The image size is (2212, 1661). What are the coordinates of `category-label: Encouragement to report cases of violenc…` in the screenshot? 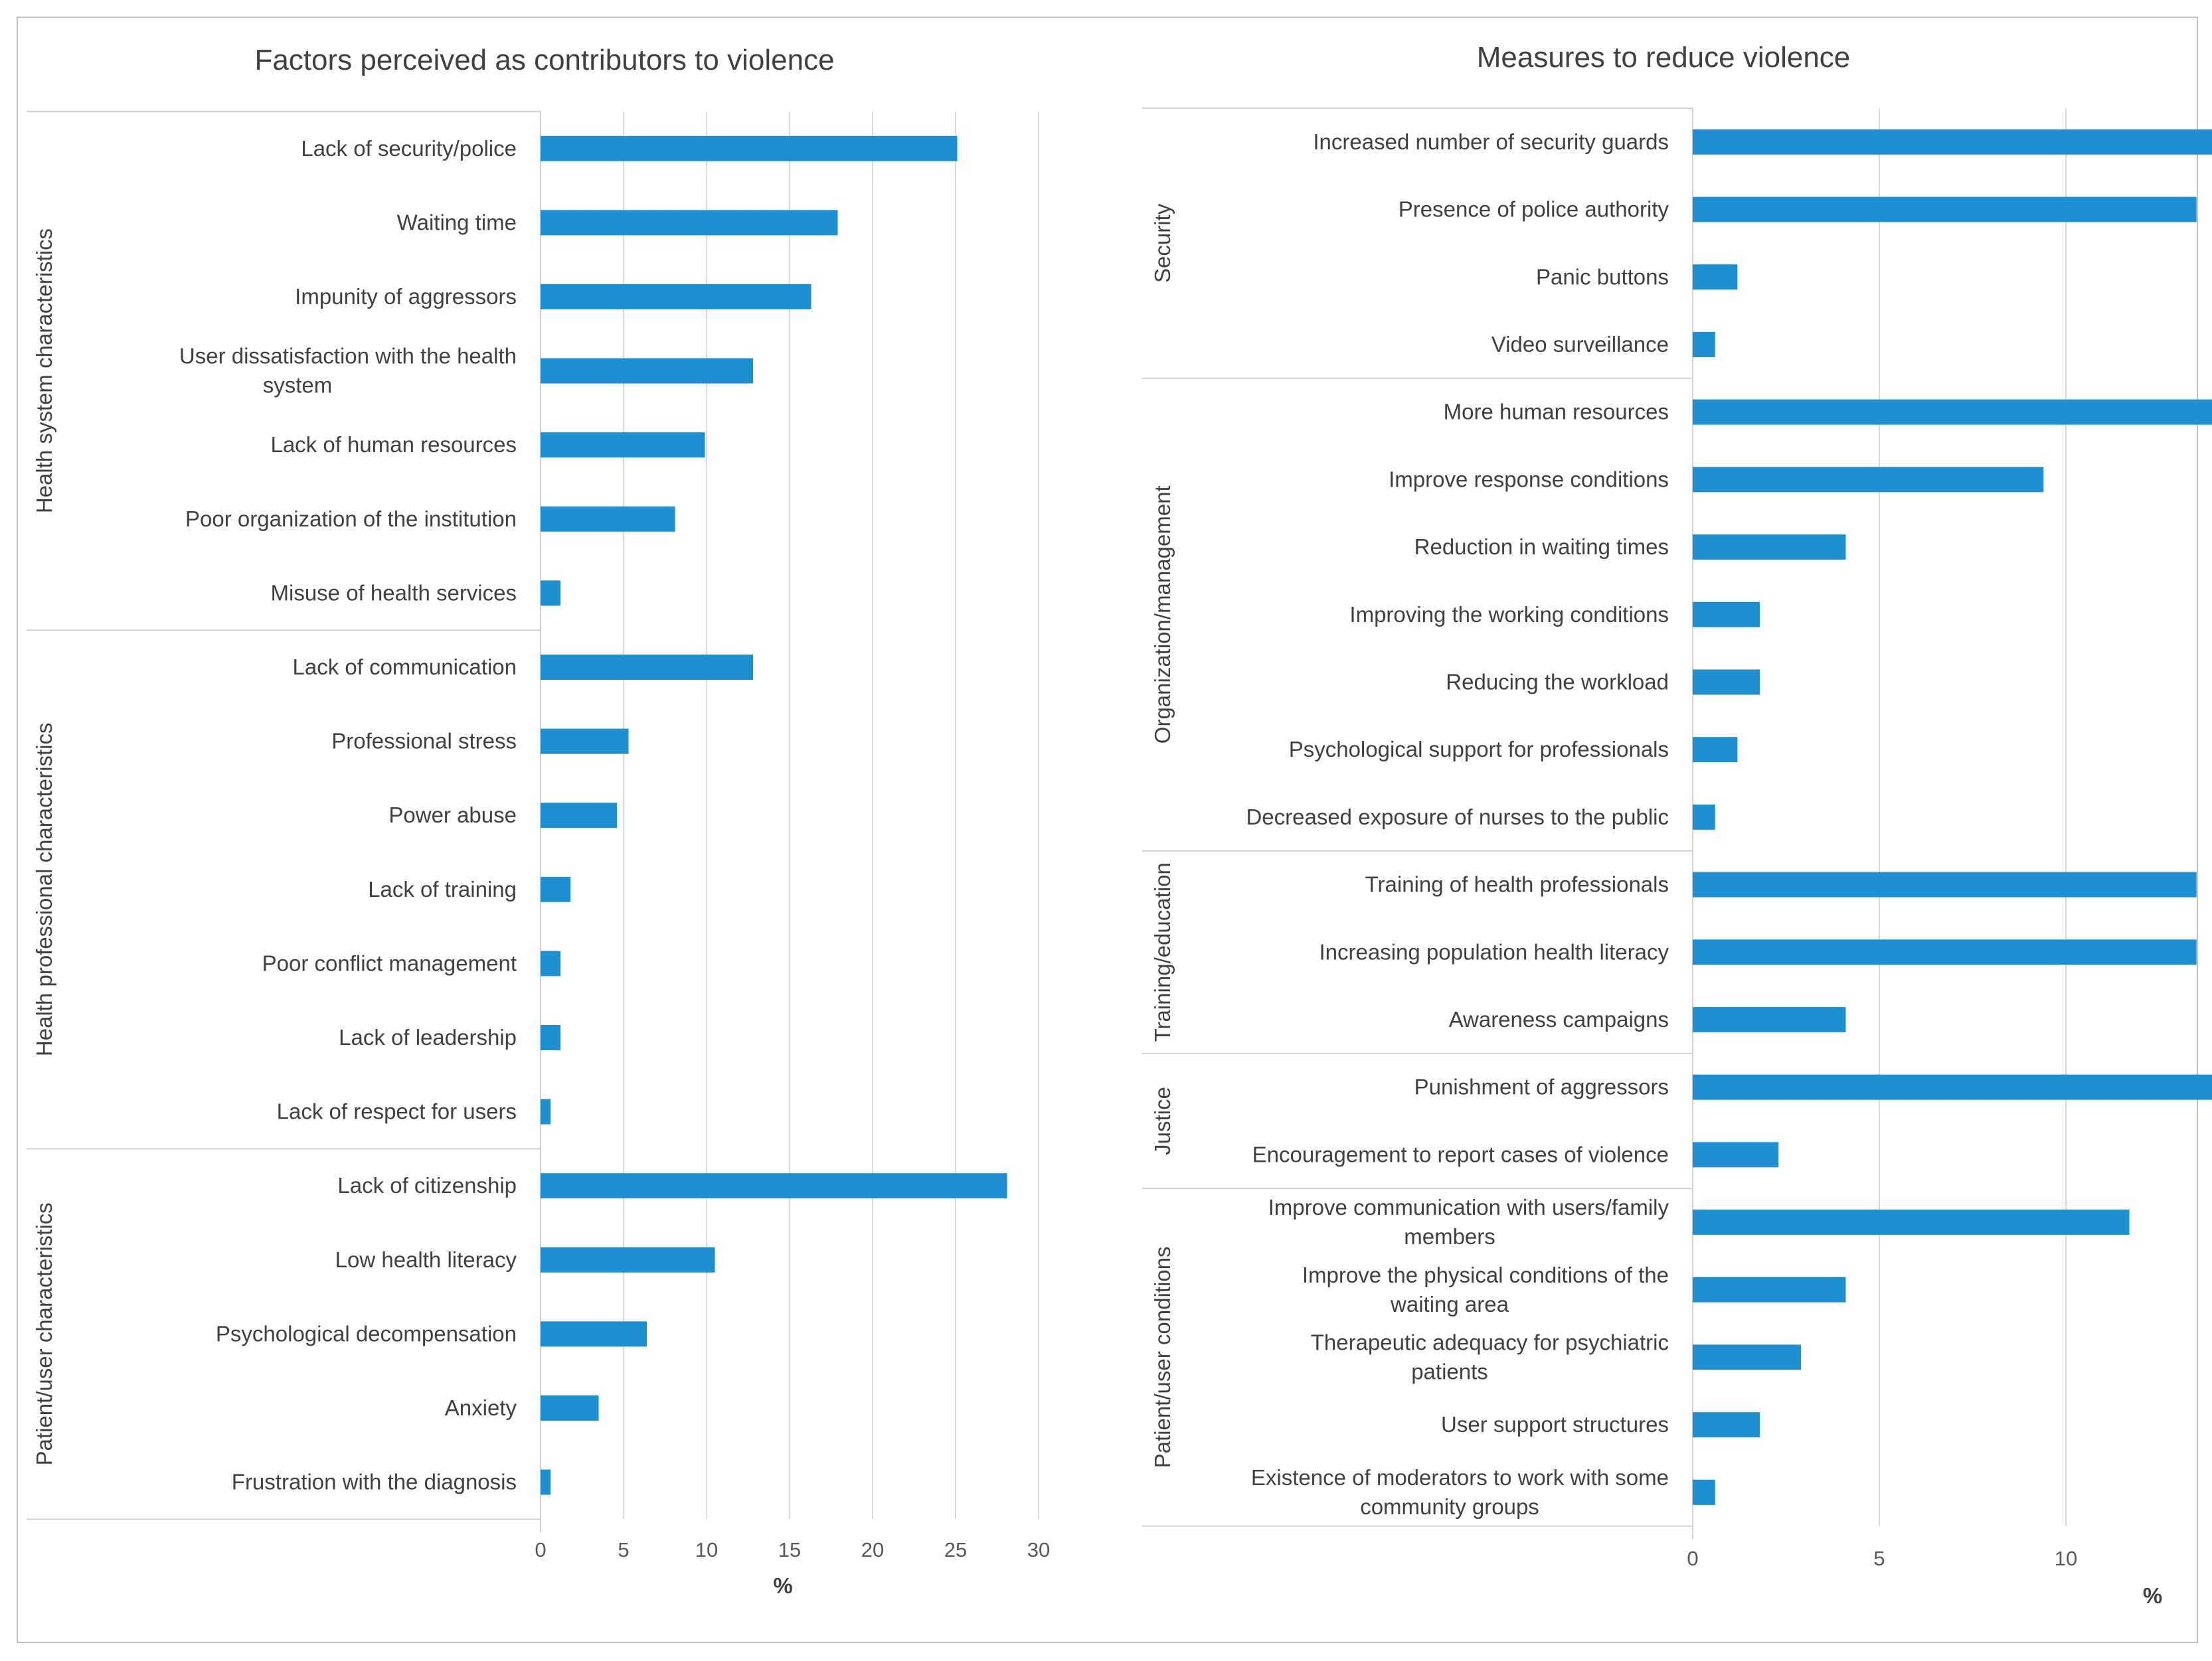 It's located at (1460, 1154).